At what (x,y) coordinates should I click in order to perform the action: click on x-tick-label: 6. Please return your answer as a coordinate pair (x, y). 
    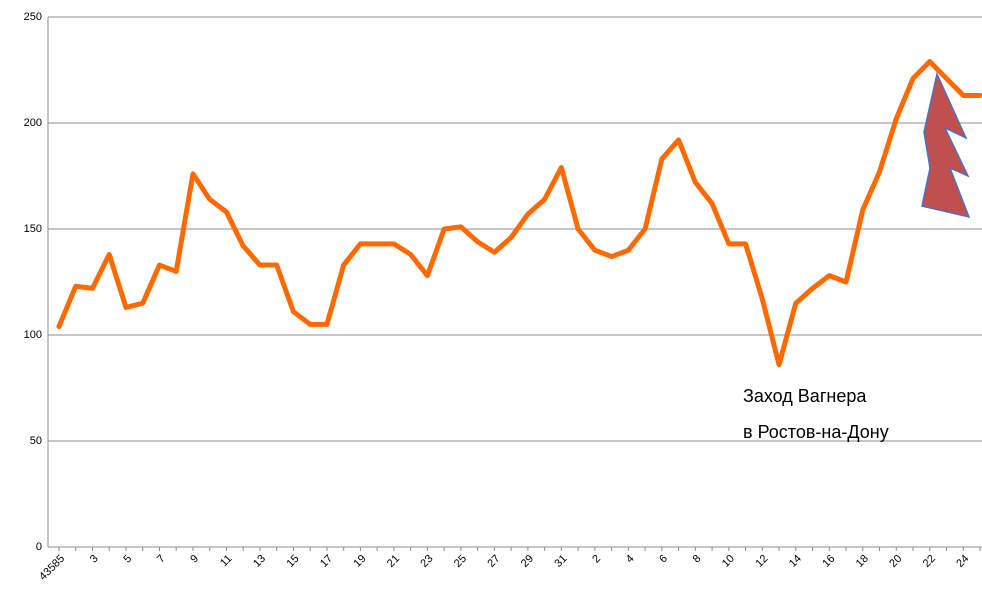
    Looking at the image, I should click on (663, 559).